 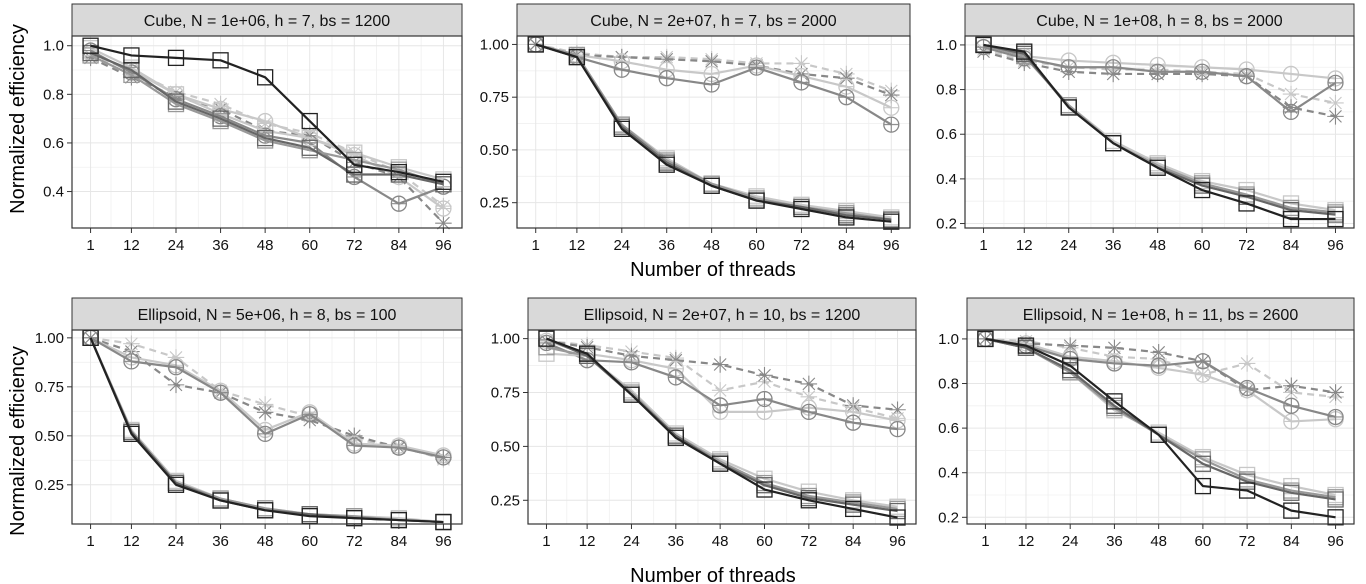 I want to click on y-axis-label-top: Normalized efficiency, so click(x=18, y=119).